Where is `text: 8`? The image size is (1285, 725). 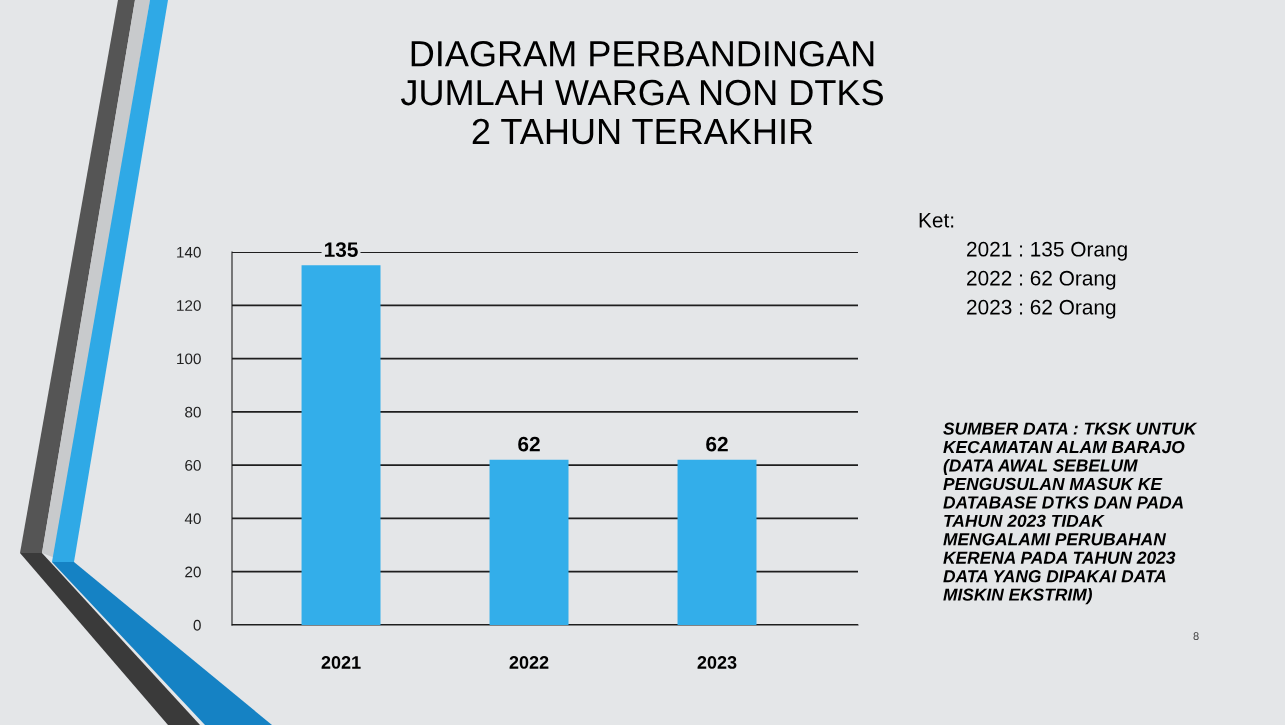
text: 8 is located at coordinates (1196, 636).